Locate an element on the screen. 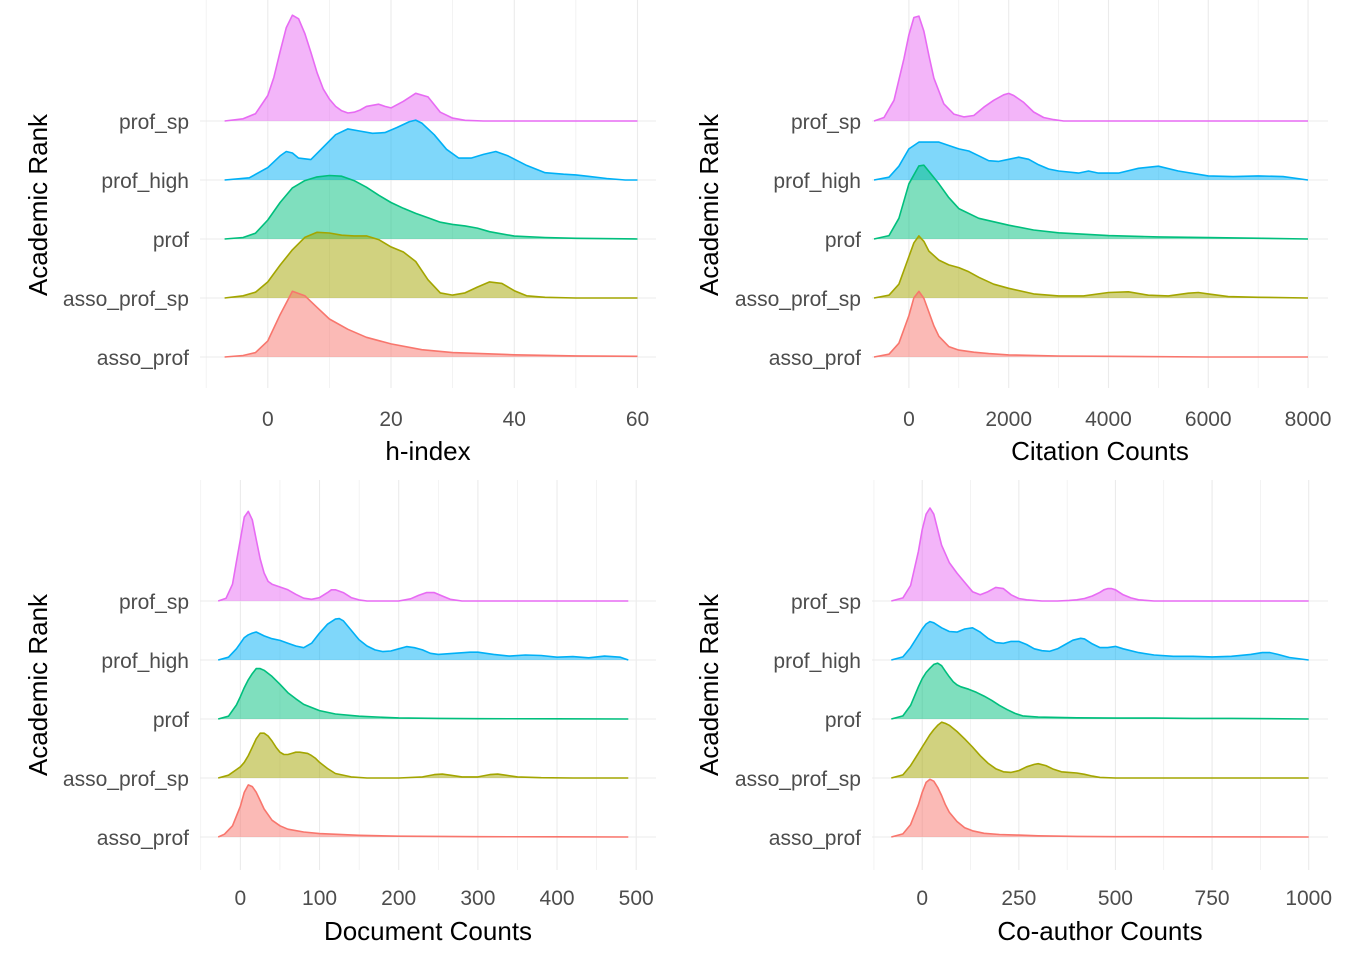 This screenshot has width=1348, height=960. x-tick-label: 100 is located at coordinates (319, 898).